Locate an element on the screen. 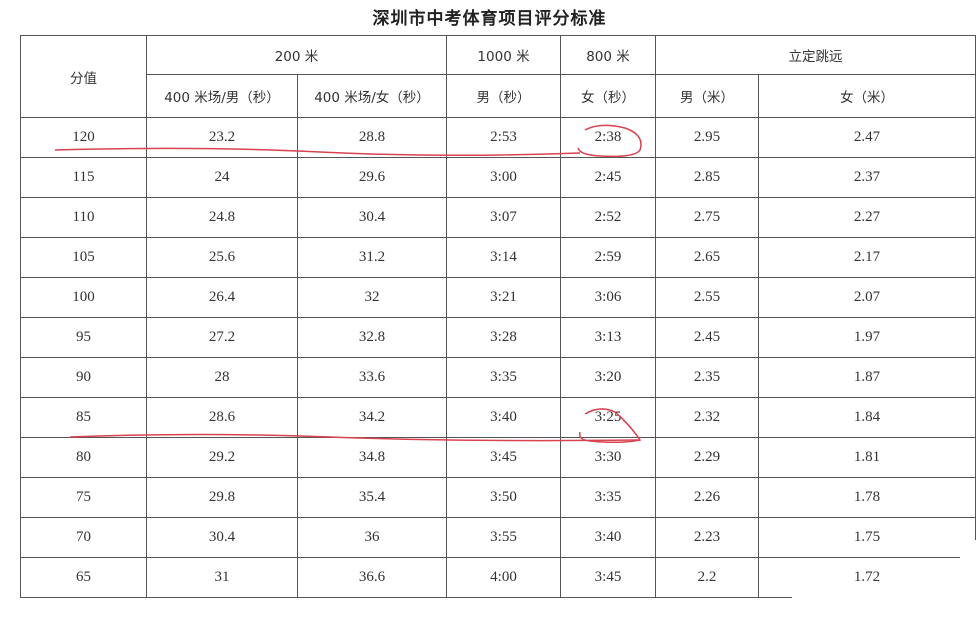 Image resolution: width=979 pixels, height=625 pixels. table-row: 110 24.8 30.4 3:07 2:52 2.75 2.27 is located at coordinates (498, 217).